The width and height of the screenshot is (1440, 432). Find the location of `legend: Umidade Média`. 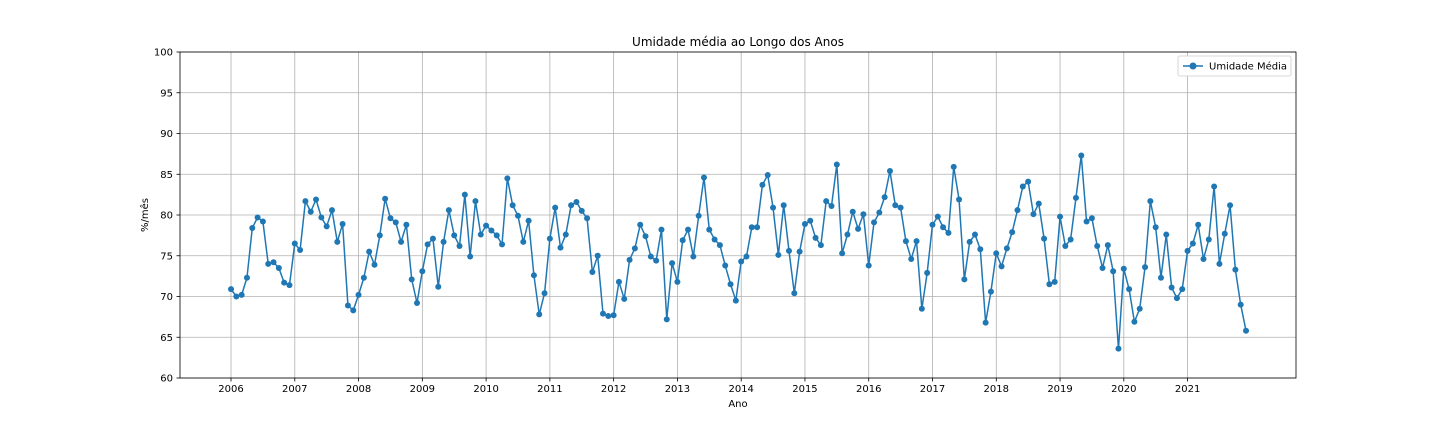

legend: Umidade Média is located at coordinates (1234, 66).